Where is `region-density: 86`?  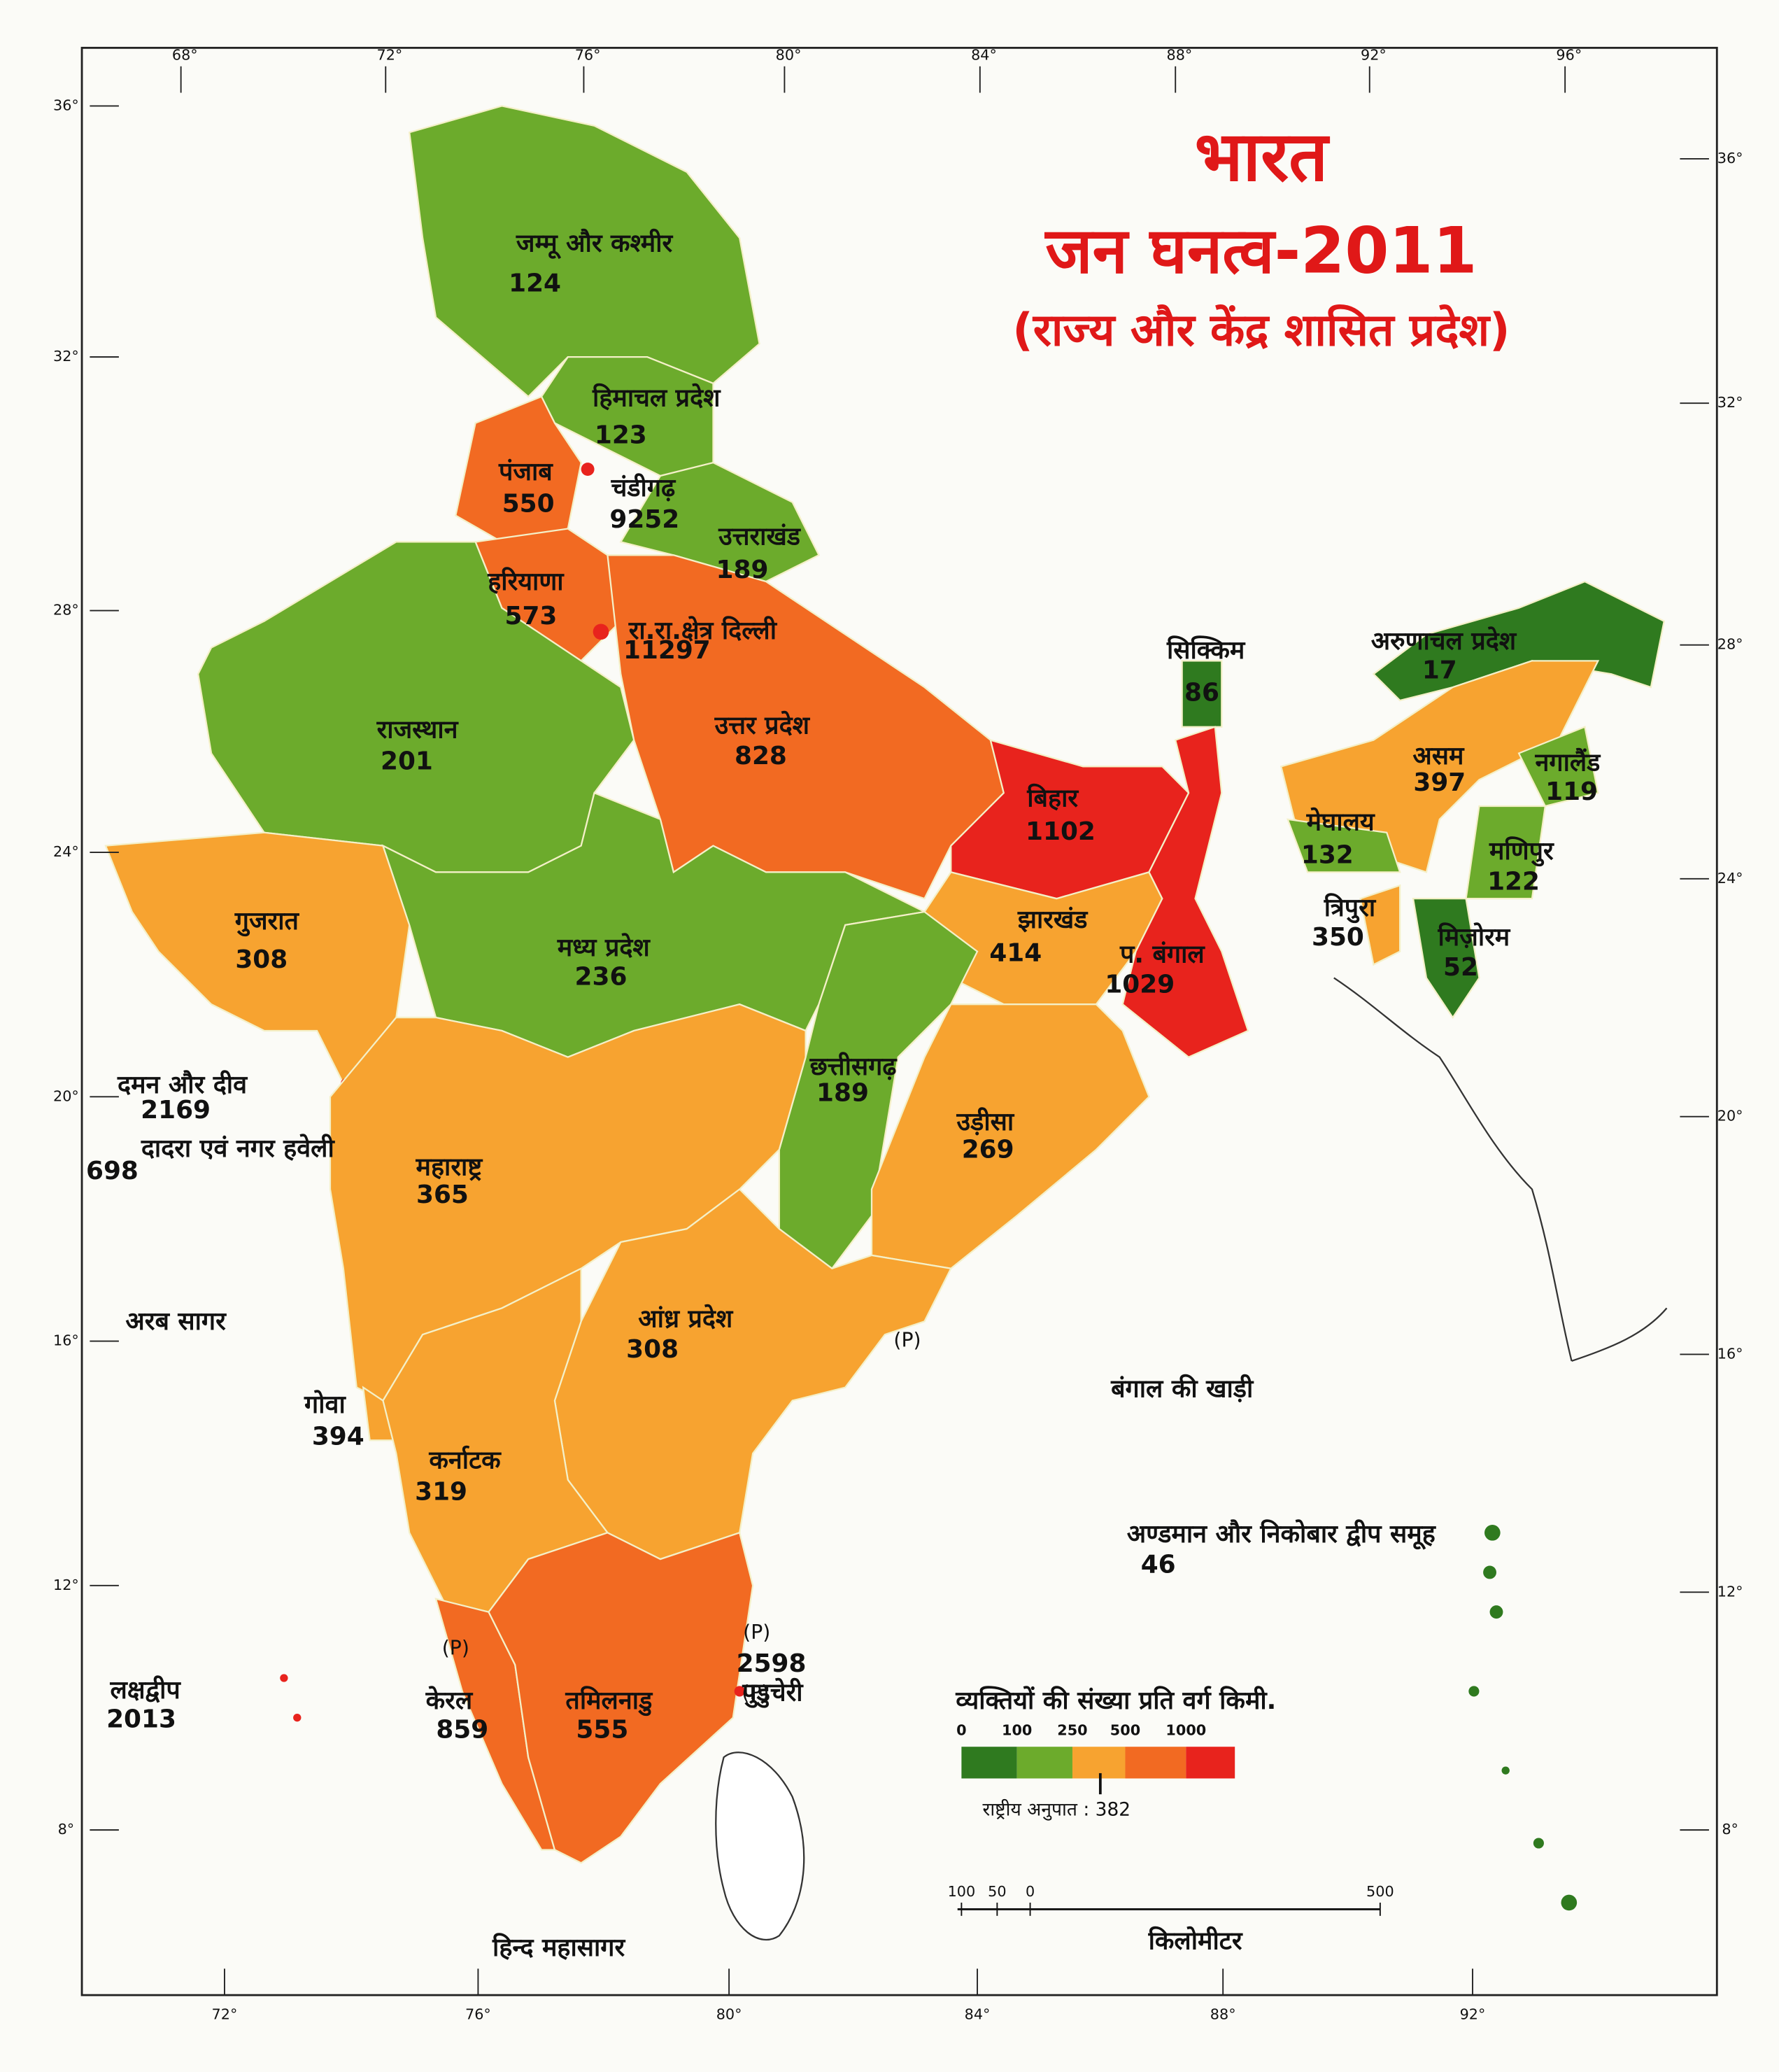 region-density: 86 is located at coordinates (1201, 693).